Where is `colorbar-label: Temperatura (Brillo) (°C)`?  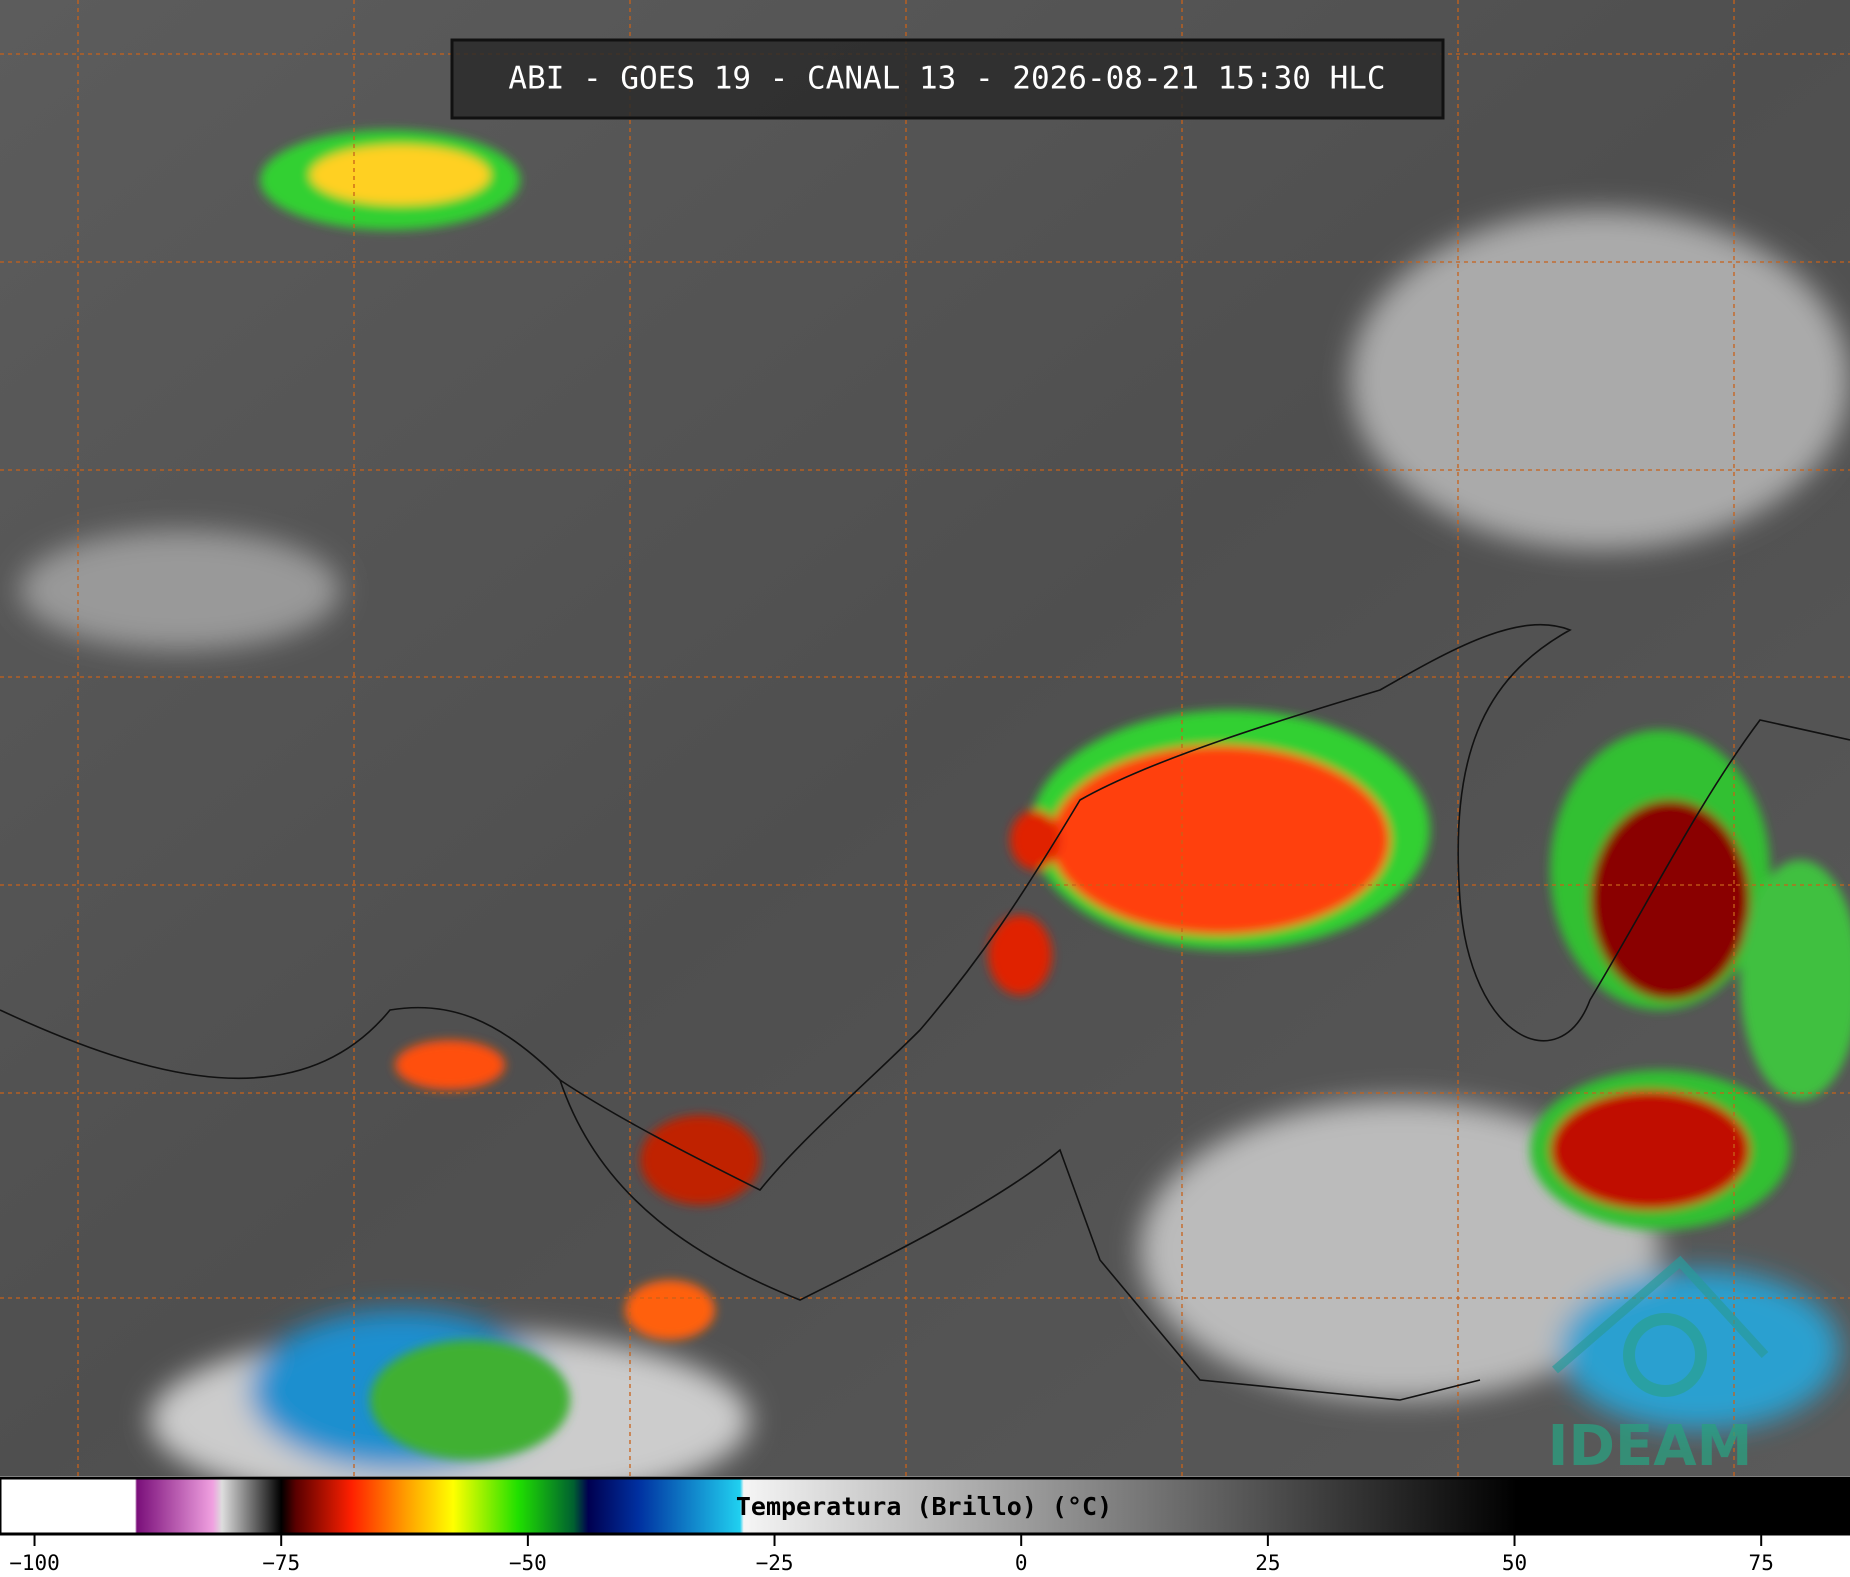
colorbar-label: Temperatura (Brillo) (°C) is located at coordinates (924, 1506).